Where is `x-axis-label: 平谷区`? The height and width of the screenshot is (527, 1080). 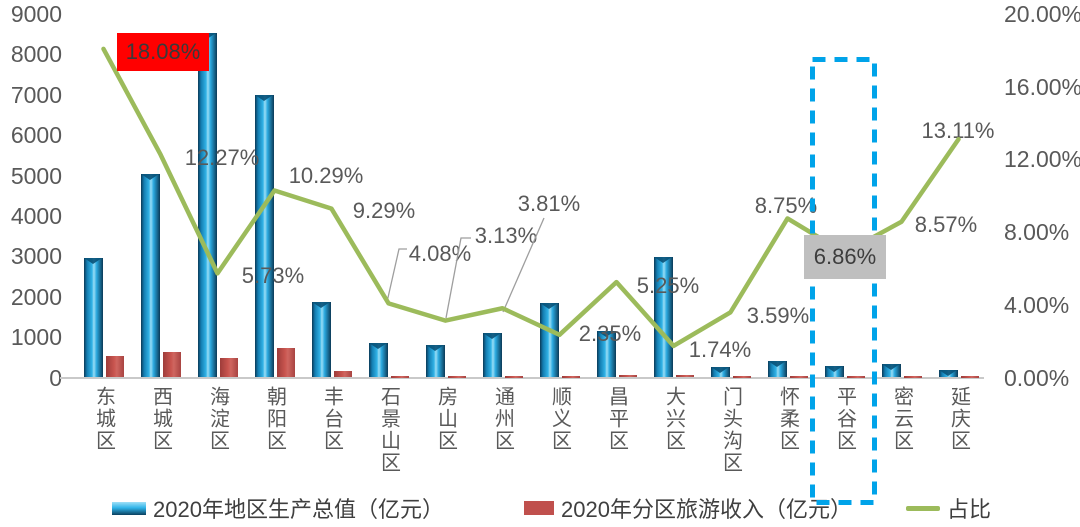 x-axis-label: 平谷区 is located at coordinates (844, 419).